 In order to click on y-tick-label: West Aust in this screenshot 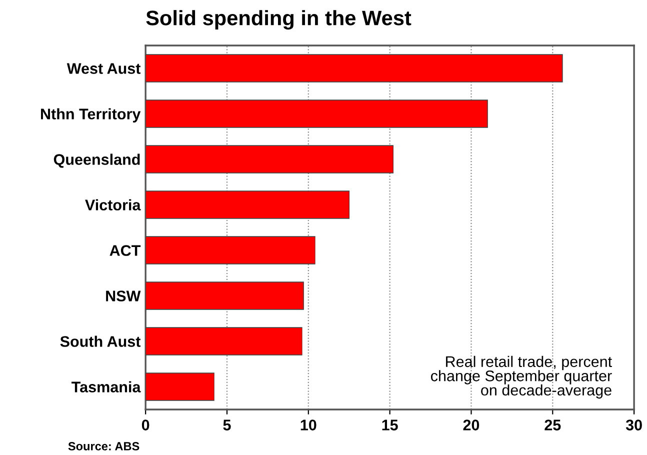, I will do `click(103, 68)`.